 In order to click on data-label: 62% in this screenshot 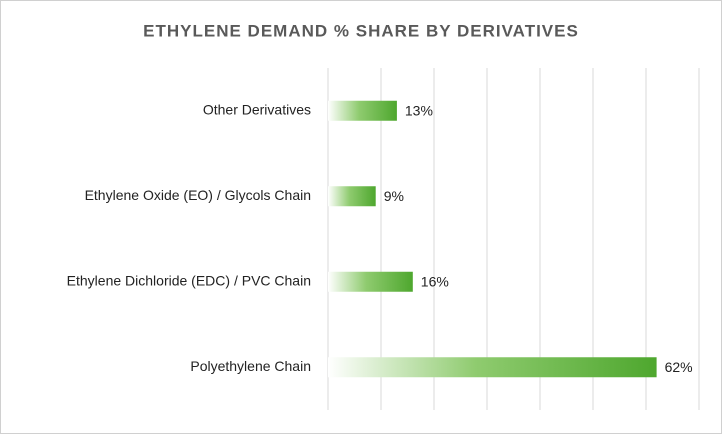, I will do `click(679, 367)`.